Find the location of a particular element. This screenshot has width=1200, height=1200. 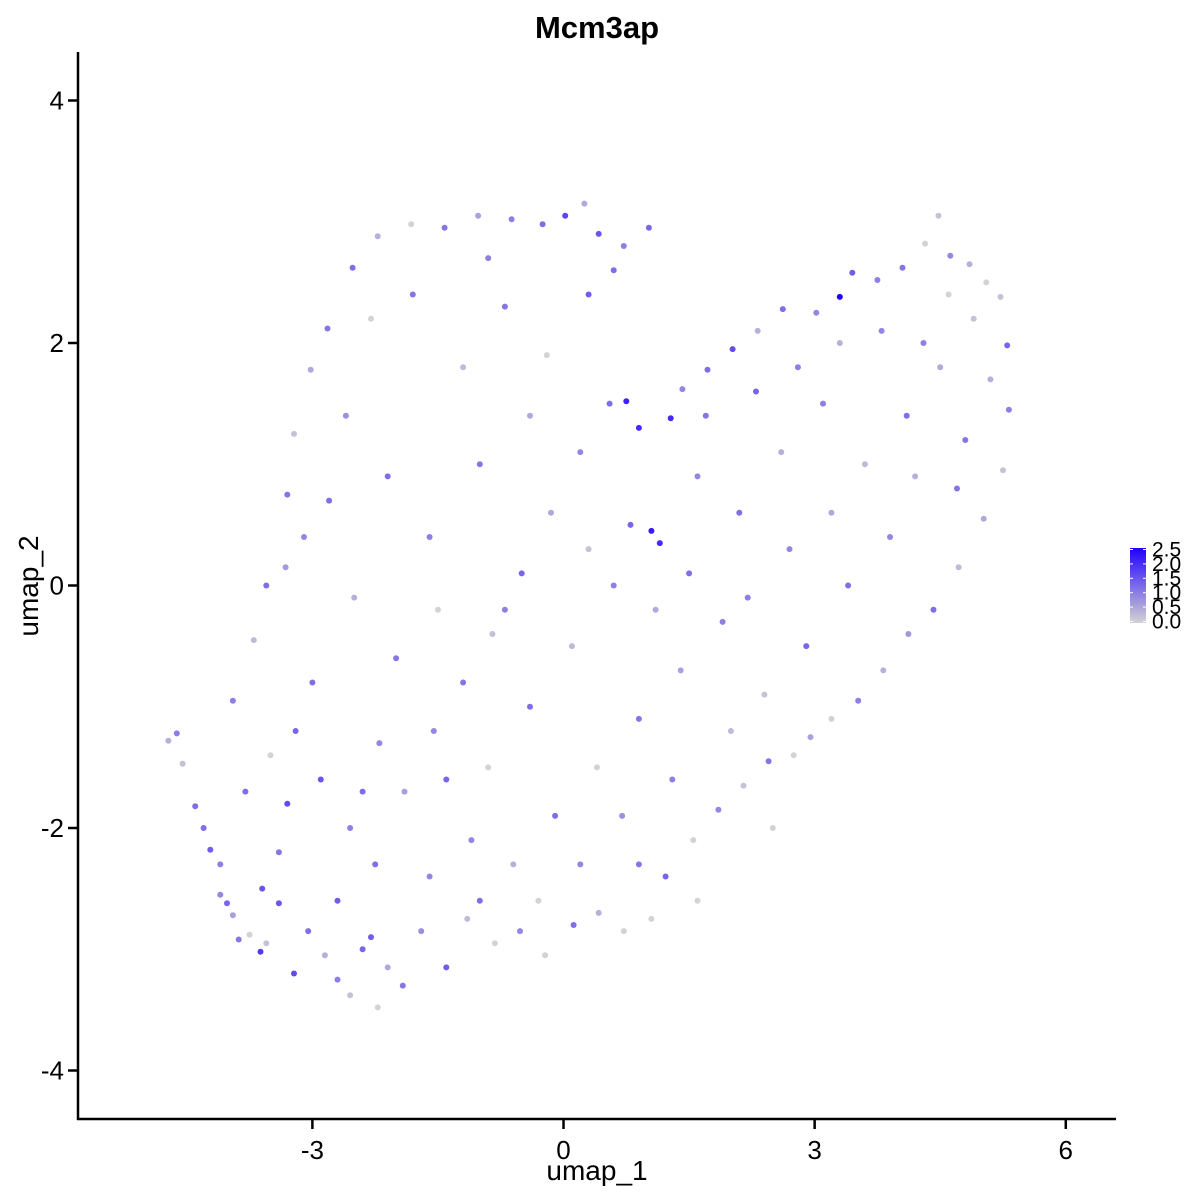

color-legend: 0.00.51.01.52.02.5 is located at coordinates (1155, 586).